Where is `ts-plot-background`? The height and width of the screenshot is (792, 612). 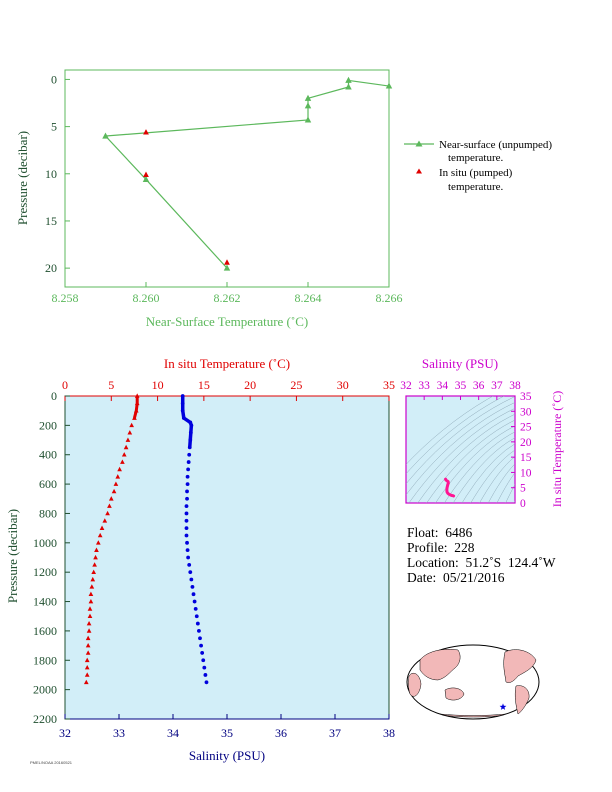
ts-plot-background is located at coordinates (460, 449).